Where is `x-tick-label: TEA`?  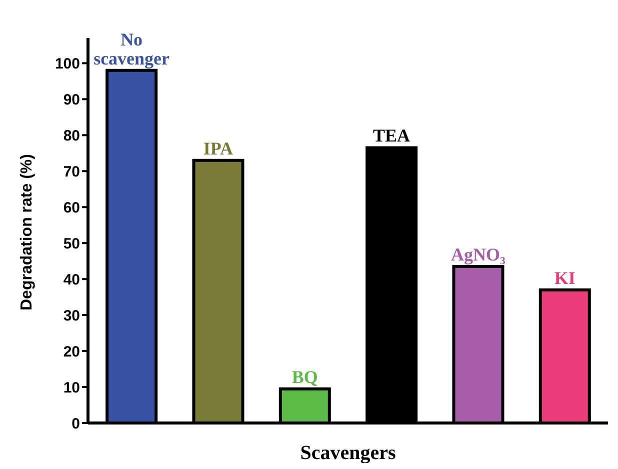
x-tick-label: TEA is located at coordinates (391, 136).